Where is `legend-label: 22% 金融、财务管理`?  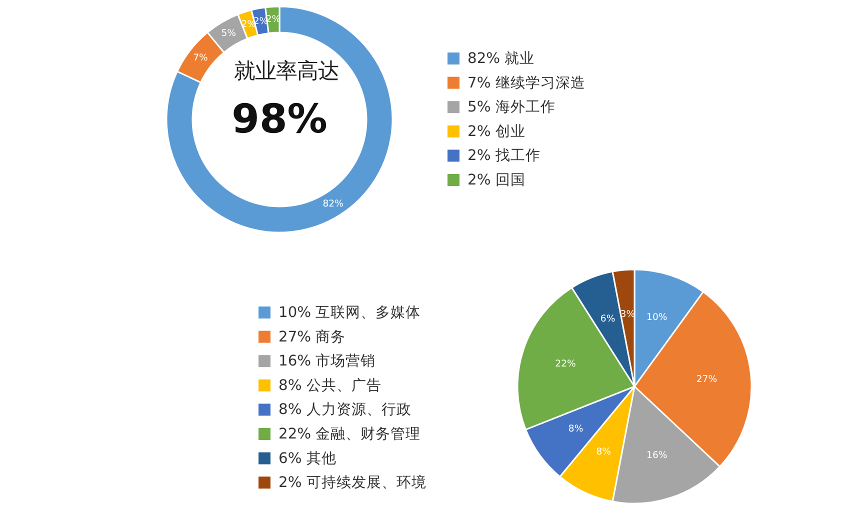
legend-label: 22% 金融、财务管理 is located at coordinates (349, 434).